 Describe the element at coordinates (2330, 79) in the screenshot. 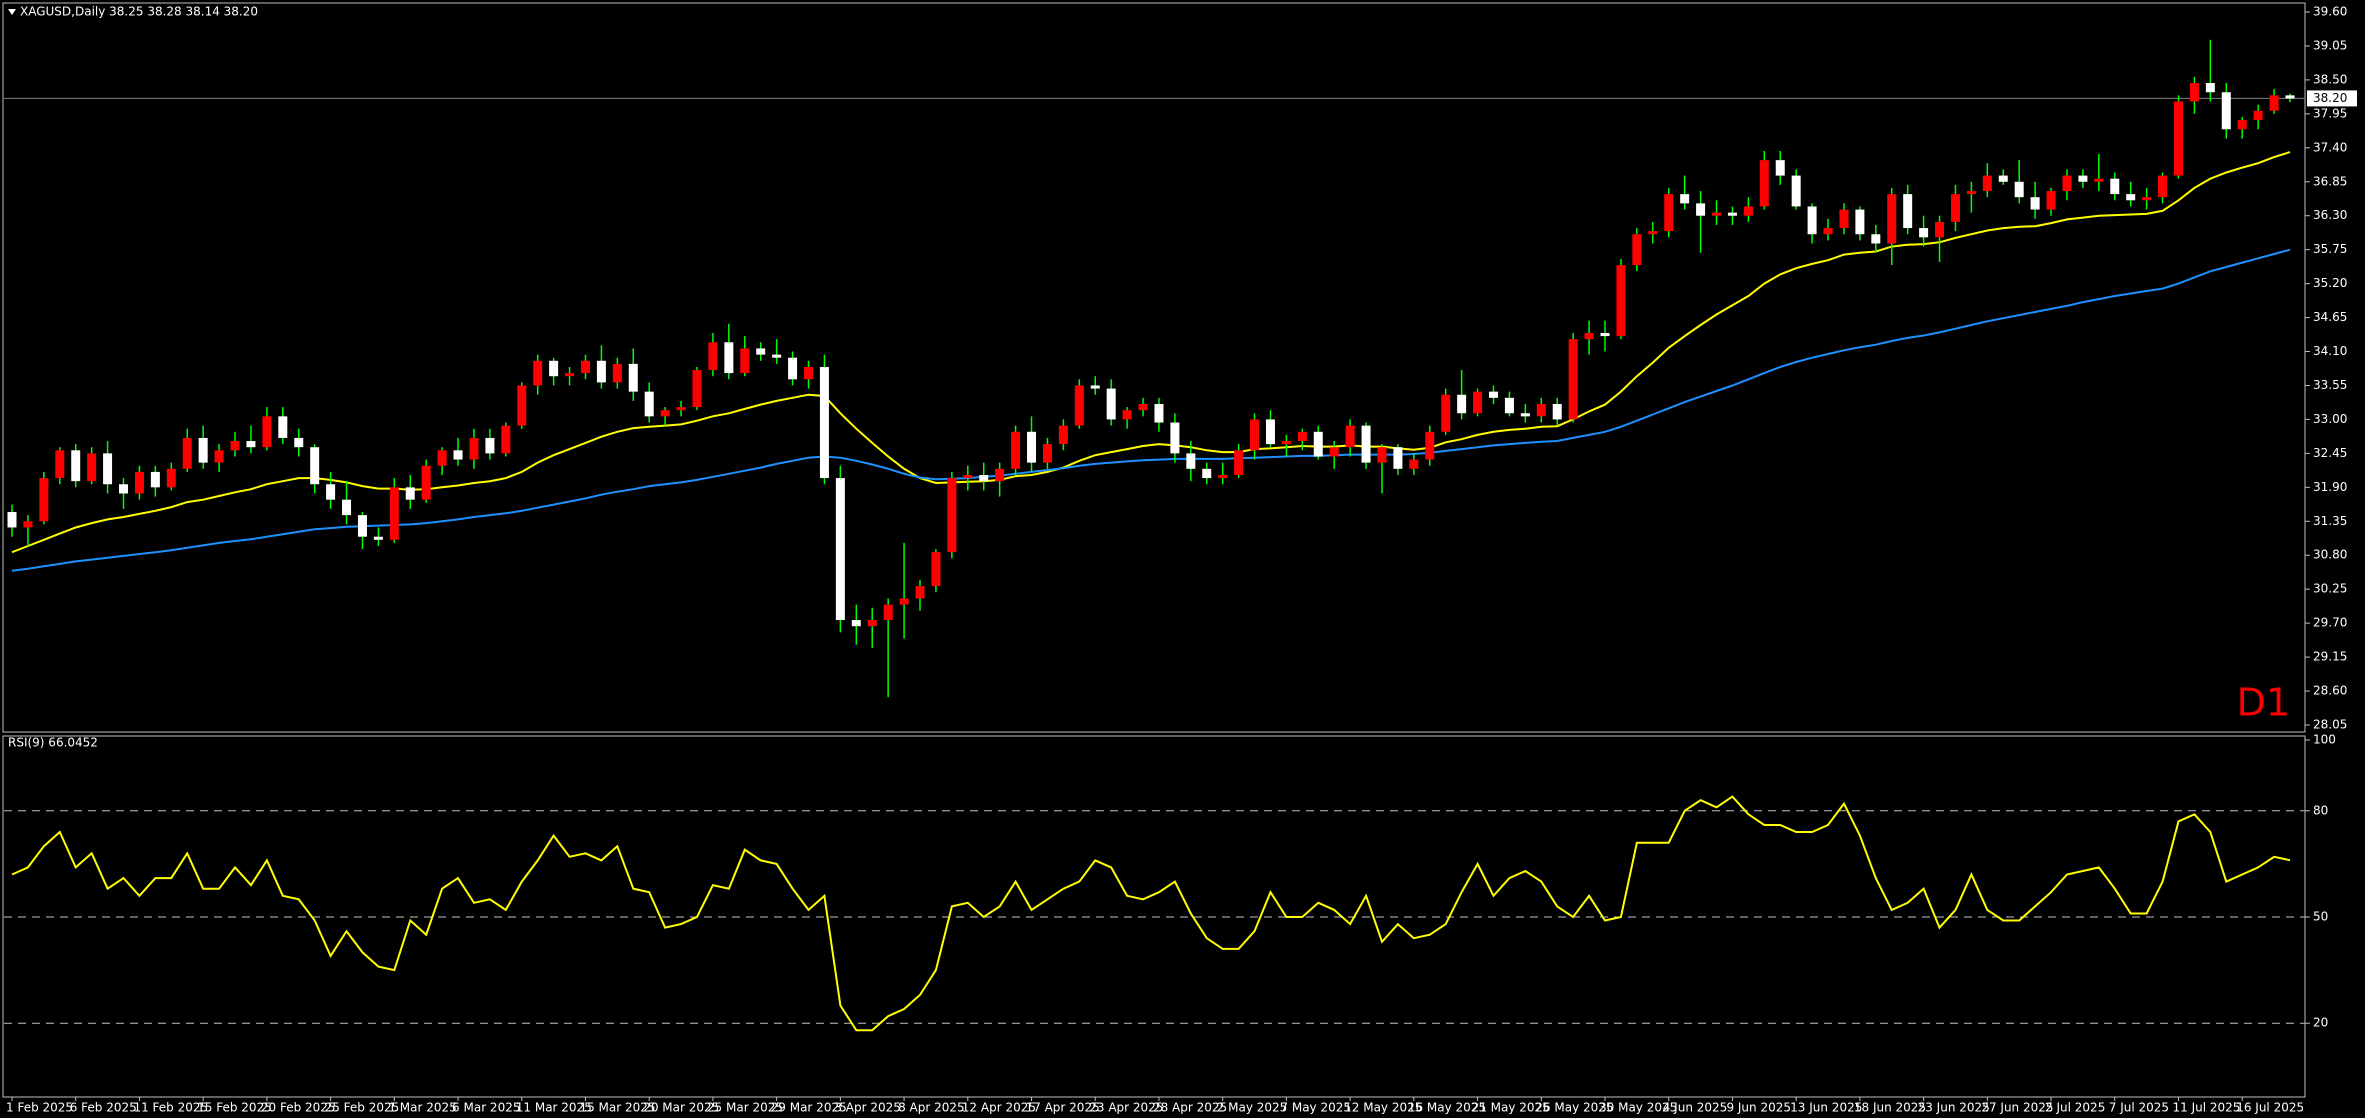

I see `y-tick-label: 38.50` at that location.